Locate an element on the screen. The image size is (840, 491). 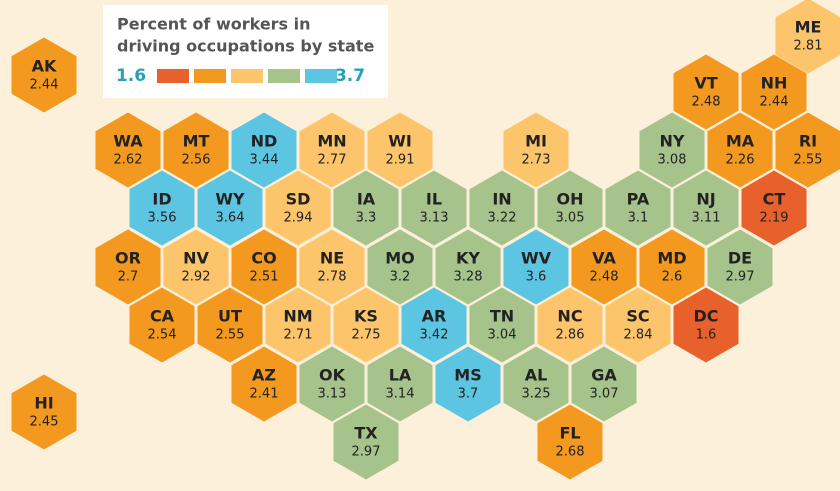
state-value: 2.68 is located at coordinates (570, 452).